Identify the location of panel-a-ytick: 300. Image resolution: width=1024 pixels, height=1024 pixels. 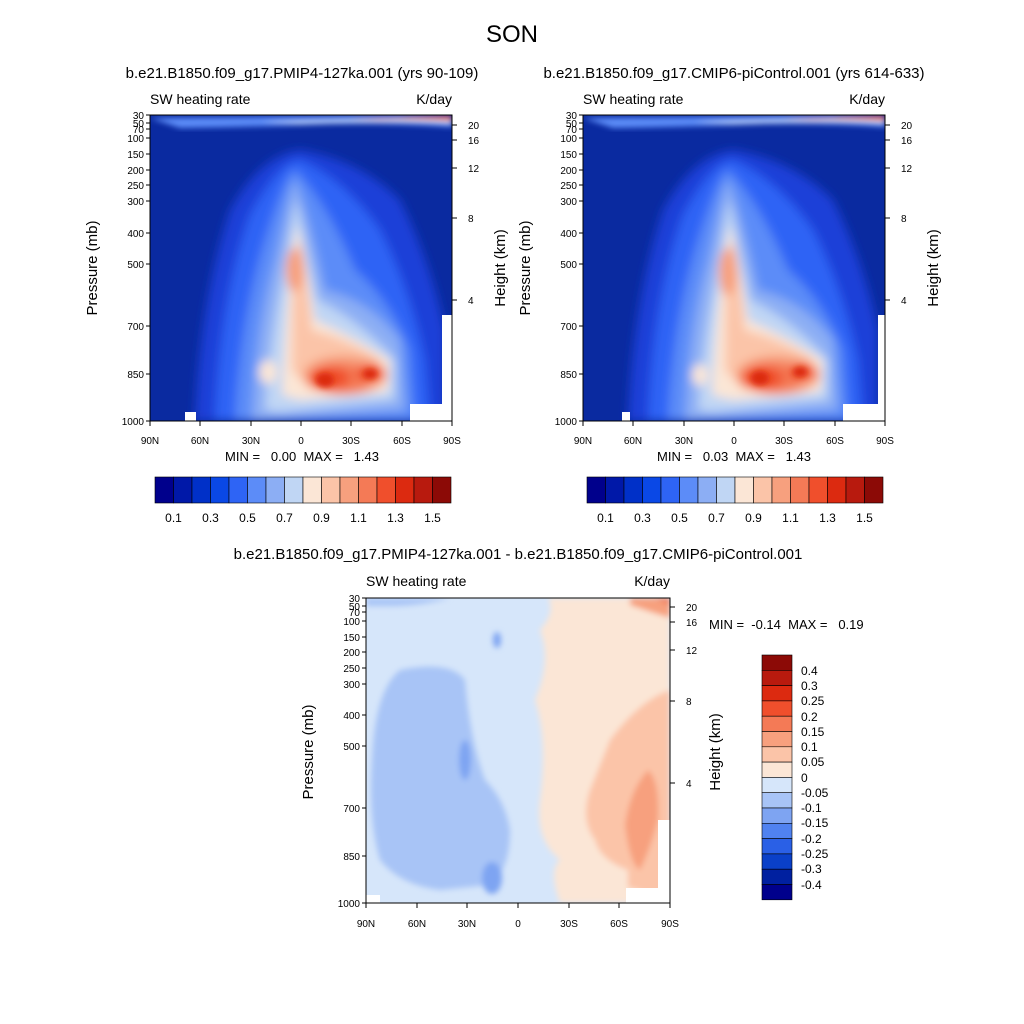
(135, 202).